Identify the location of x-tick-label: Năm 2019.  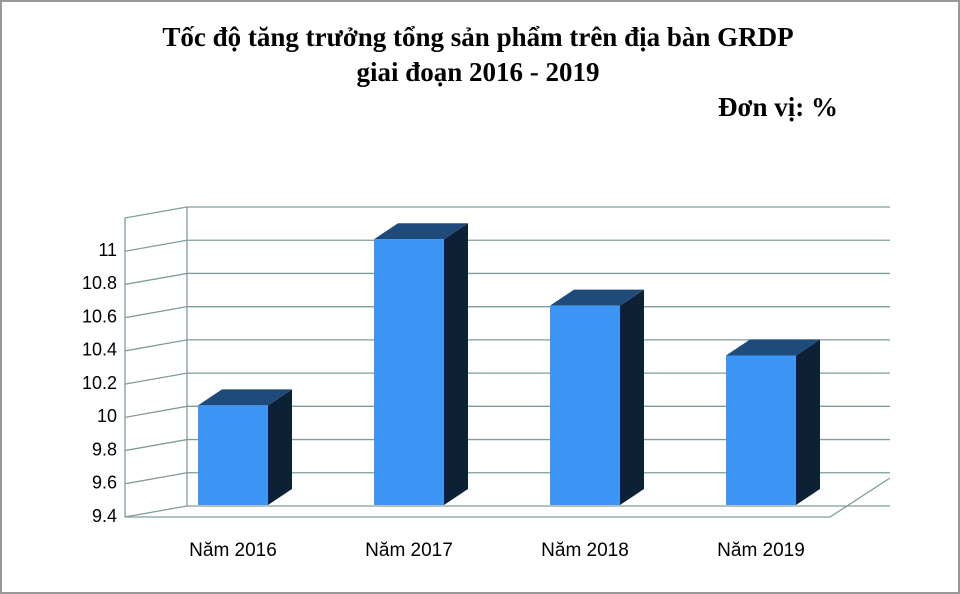
(761, 550).